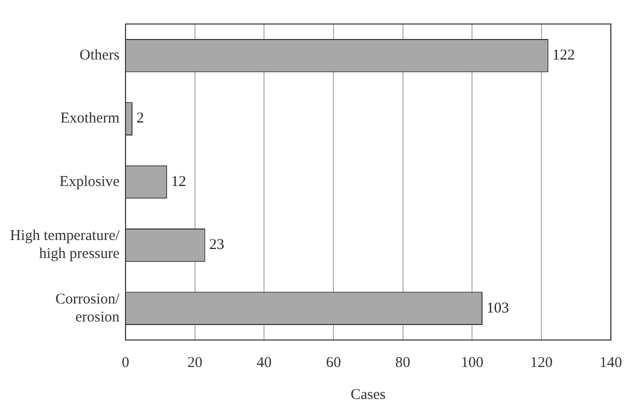  What do you see at coordinates (90, 118) in the screenshot?
I see `y-tick-label: Exotherm` at bounding box center [90, 118].